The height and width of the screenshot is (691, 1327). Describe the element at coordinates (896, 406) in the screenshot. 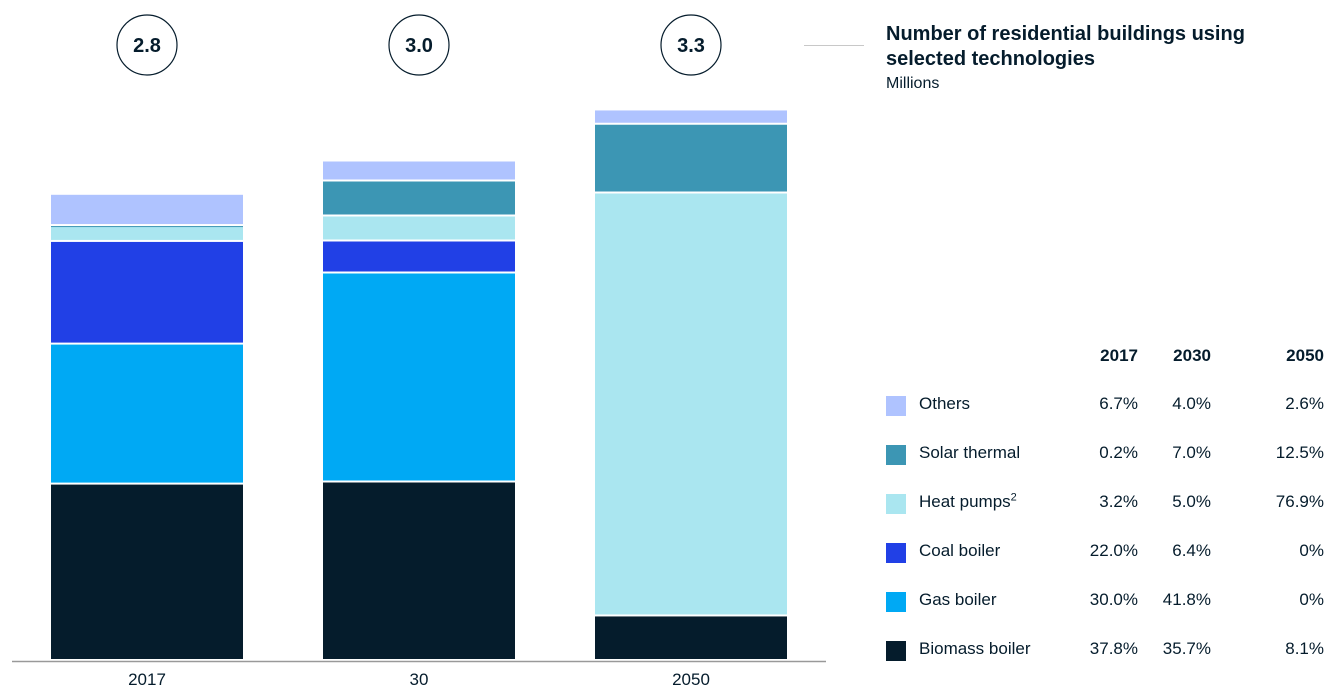

I see `legend-swatch-others` at that location.